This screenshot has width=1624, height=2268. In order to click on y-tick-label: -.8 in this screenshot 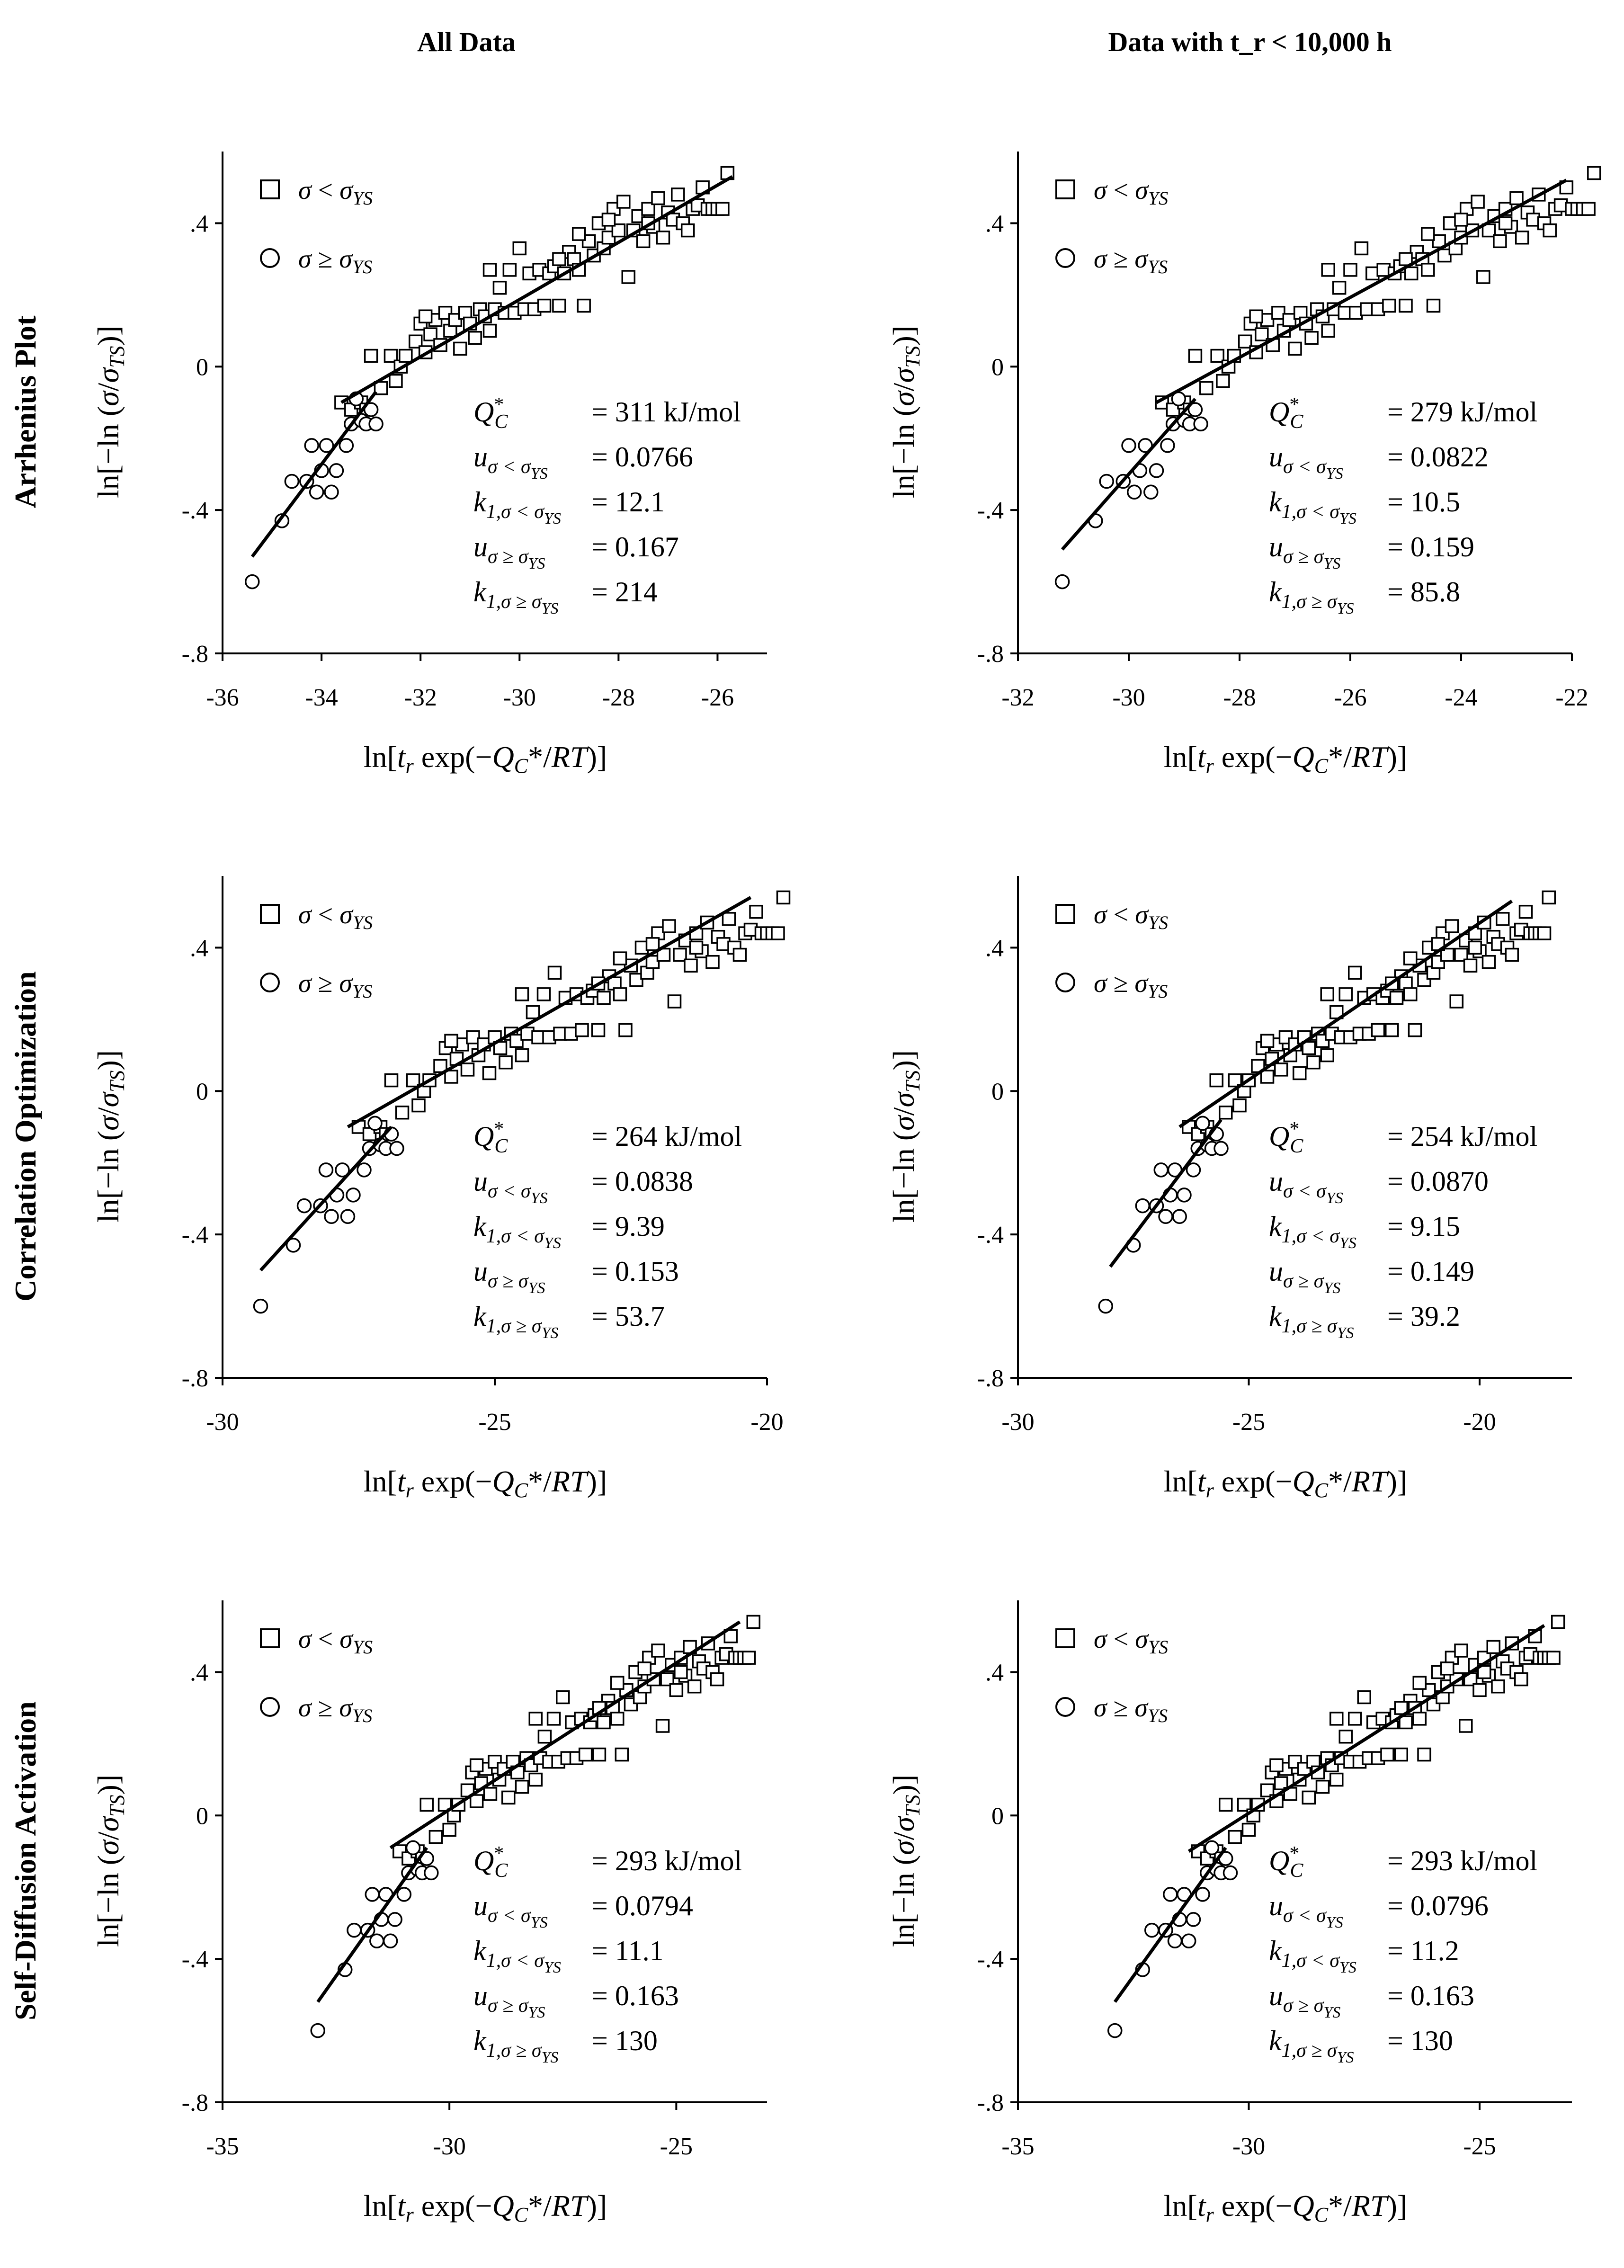, I will do `click(195, 2102)`.